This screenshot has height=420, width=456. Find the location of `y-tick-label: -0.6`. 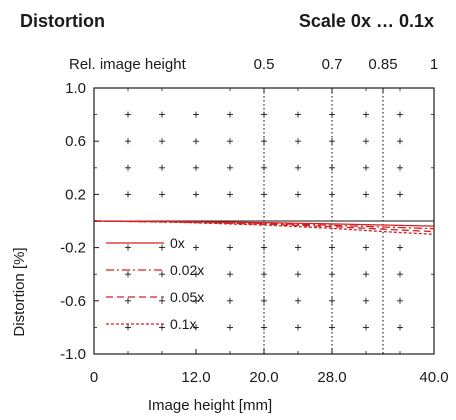

y-tick-label: -0.6 is located at coordinates (73, 301).